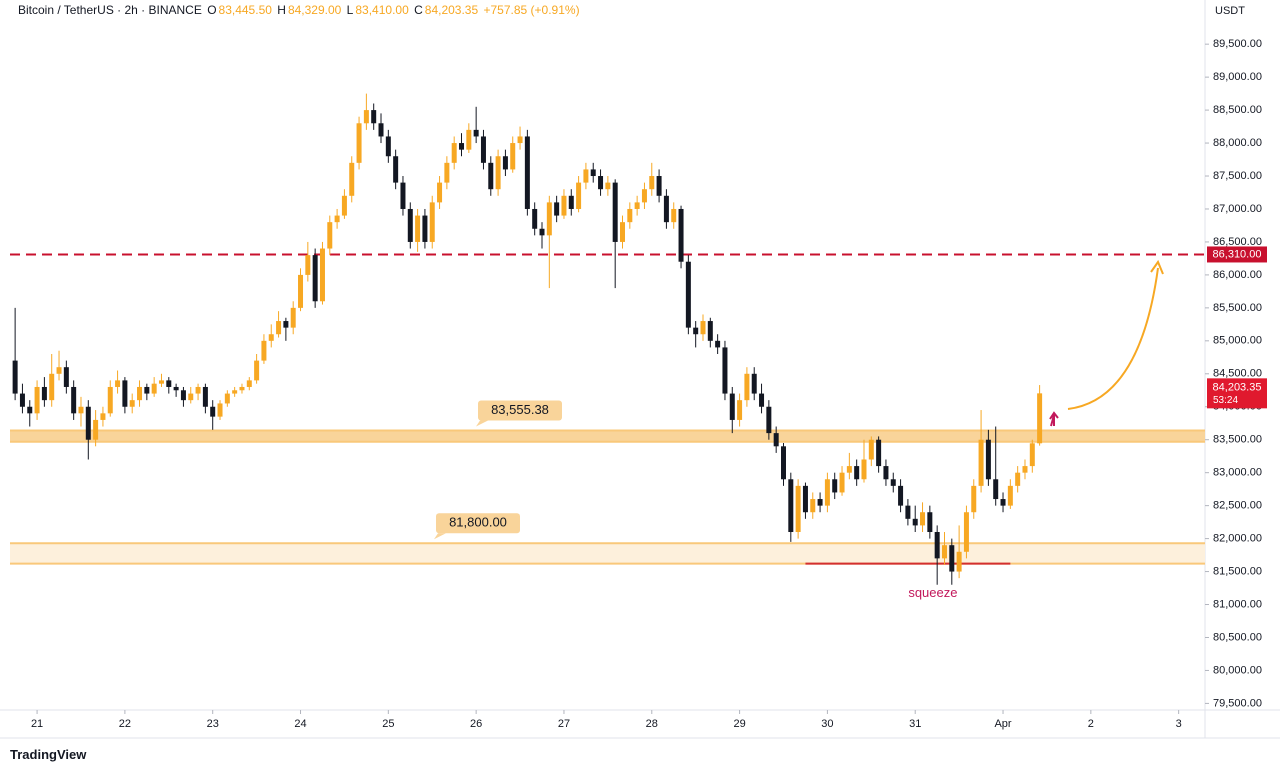 The width and height of the screenshot is (1280, 771). I want to click on x-tick-label: 30, so click(827, 724).